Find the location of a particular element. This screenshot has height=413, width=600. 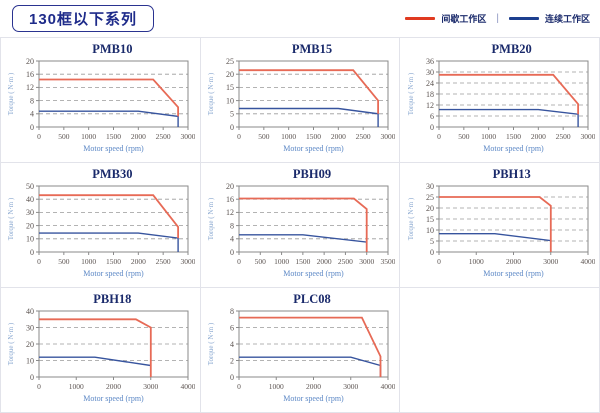

chart-title: PBH09 is located at coordinates (312, 174).